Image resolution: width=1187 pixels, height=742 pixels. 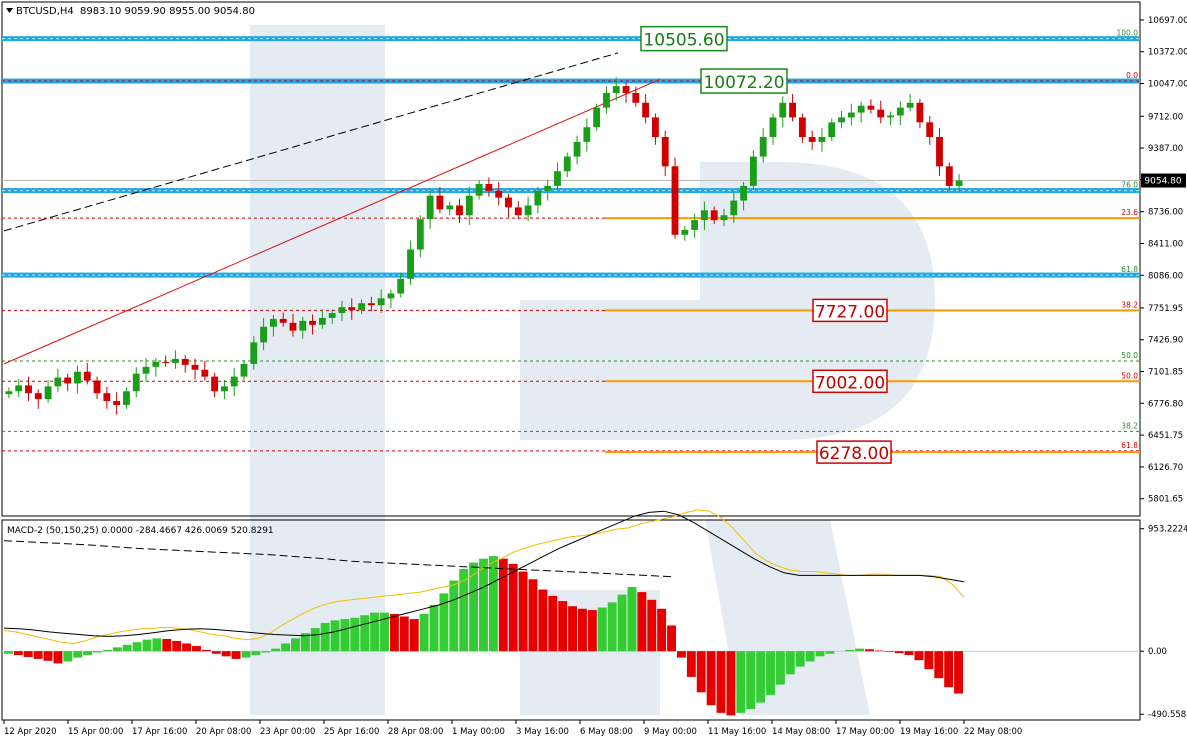 I want to click on time-tick-label: 14 May 08:00, so click(x=801, y=732).